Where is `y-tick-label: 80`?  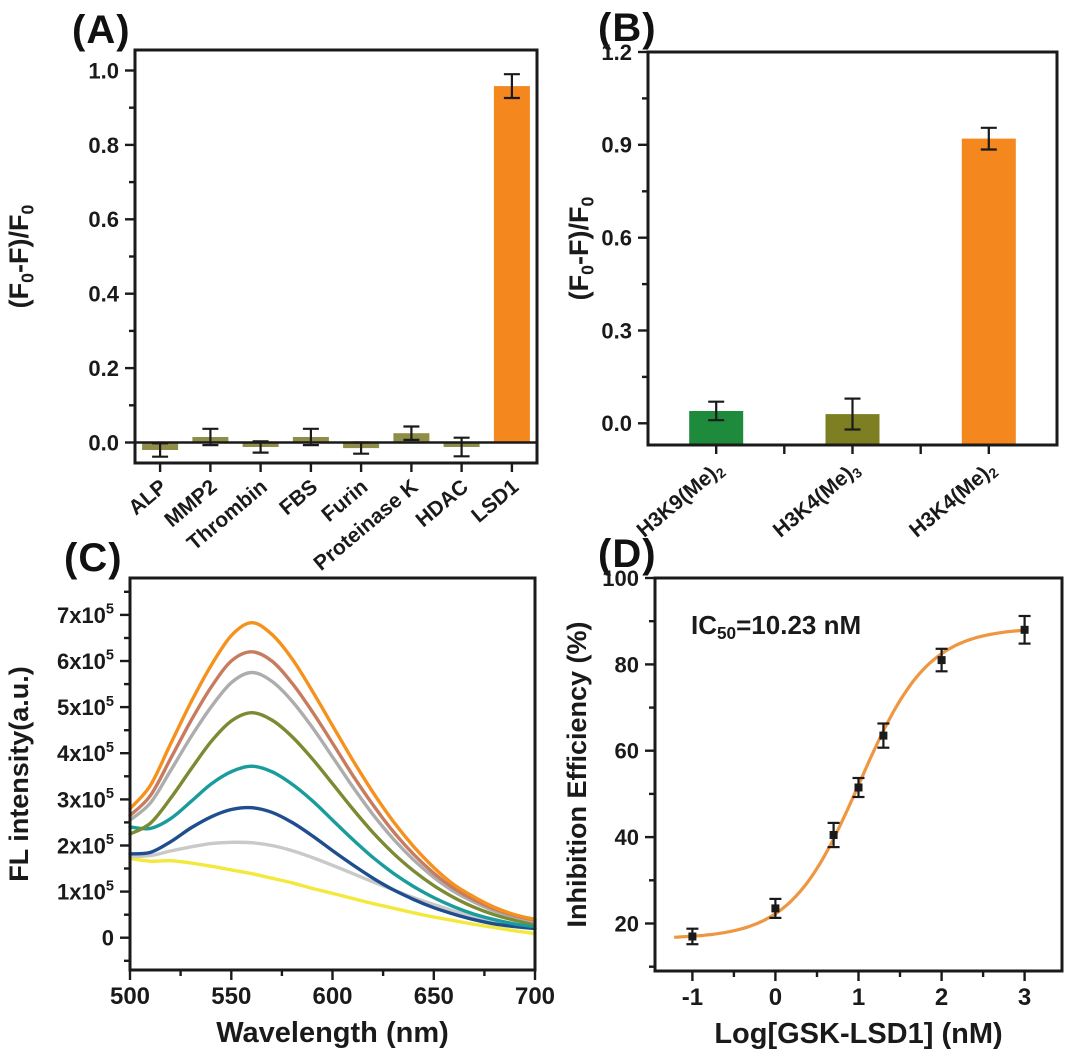
y-tick-label: 80 is located at coordinates (627, 664).